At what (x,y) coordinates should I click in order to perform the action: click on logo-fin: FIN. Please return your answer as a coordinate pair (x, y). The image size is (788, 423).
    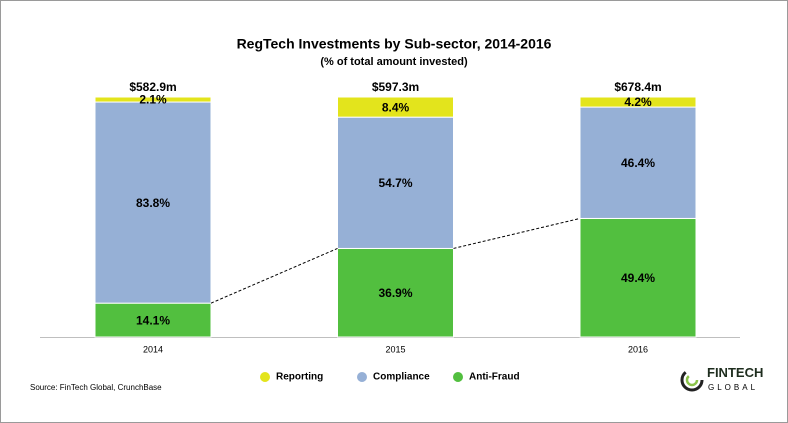
    Looking at the image, I should click on (717, 372).